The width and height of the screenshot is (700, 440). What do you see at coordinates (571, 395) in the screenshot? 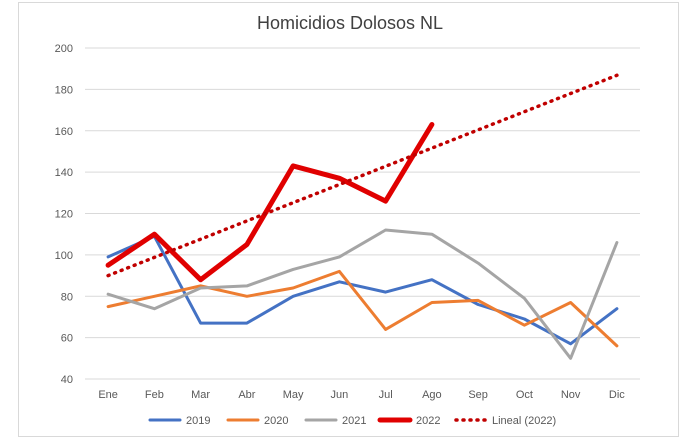
I see `x-tick-label: Nov` at bounding box center [571, 395].